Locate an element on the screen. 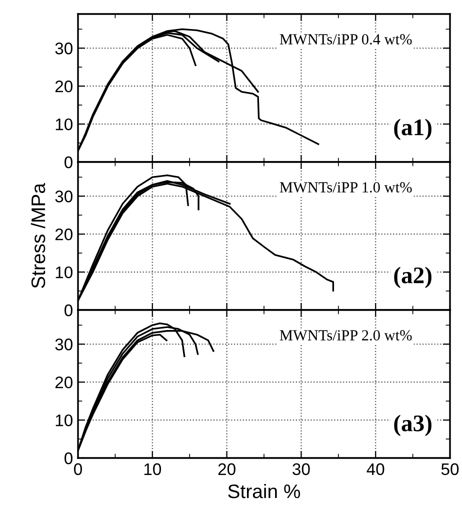  annotation: MWNTs/iPP 2.0 wt% is located at coordinates (346, 335).